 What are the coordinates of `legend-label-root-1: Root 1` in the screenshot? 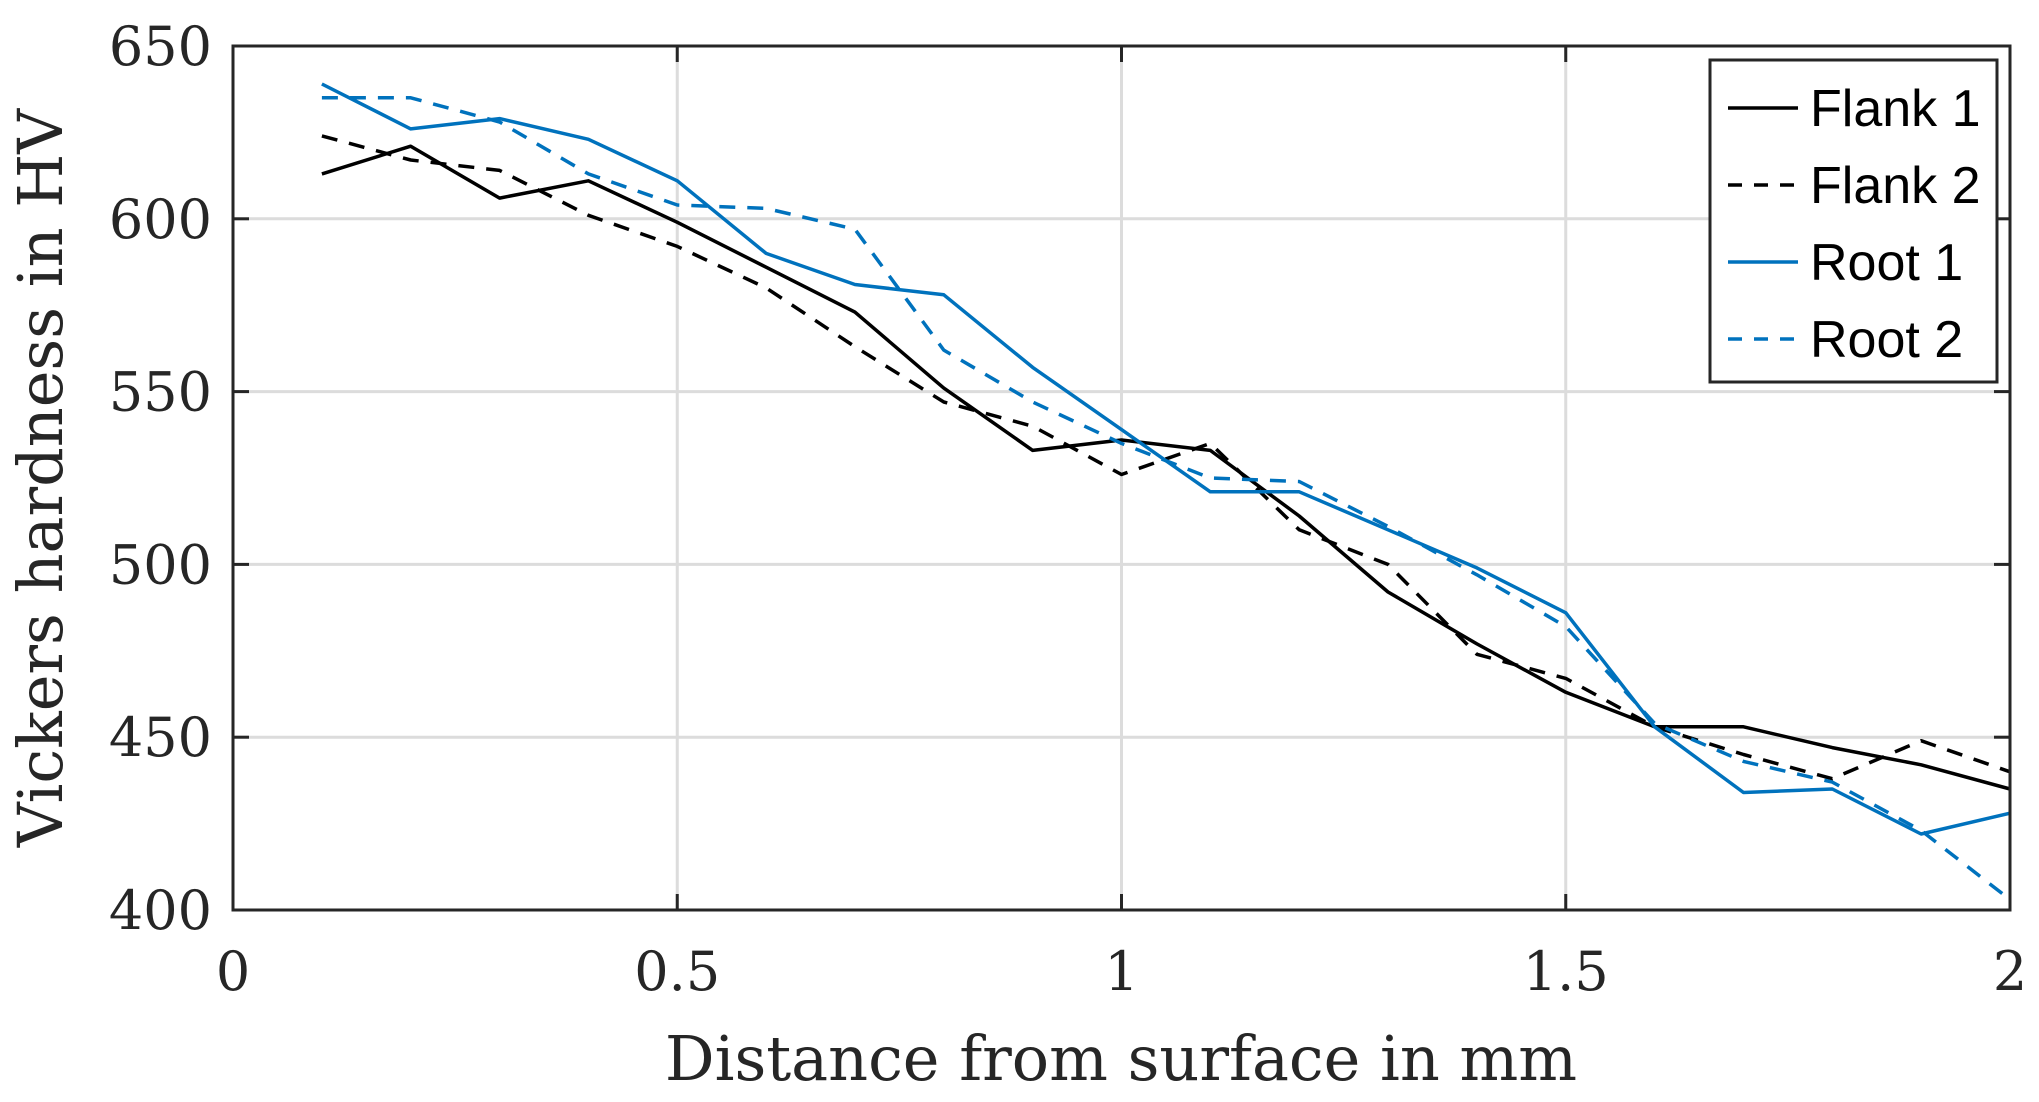 It's located at (1886, 263).